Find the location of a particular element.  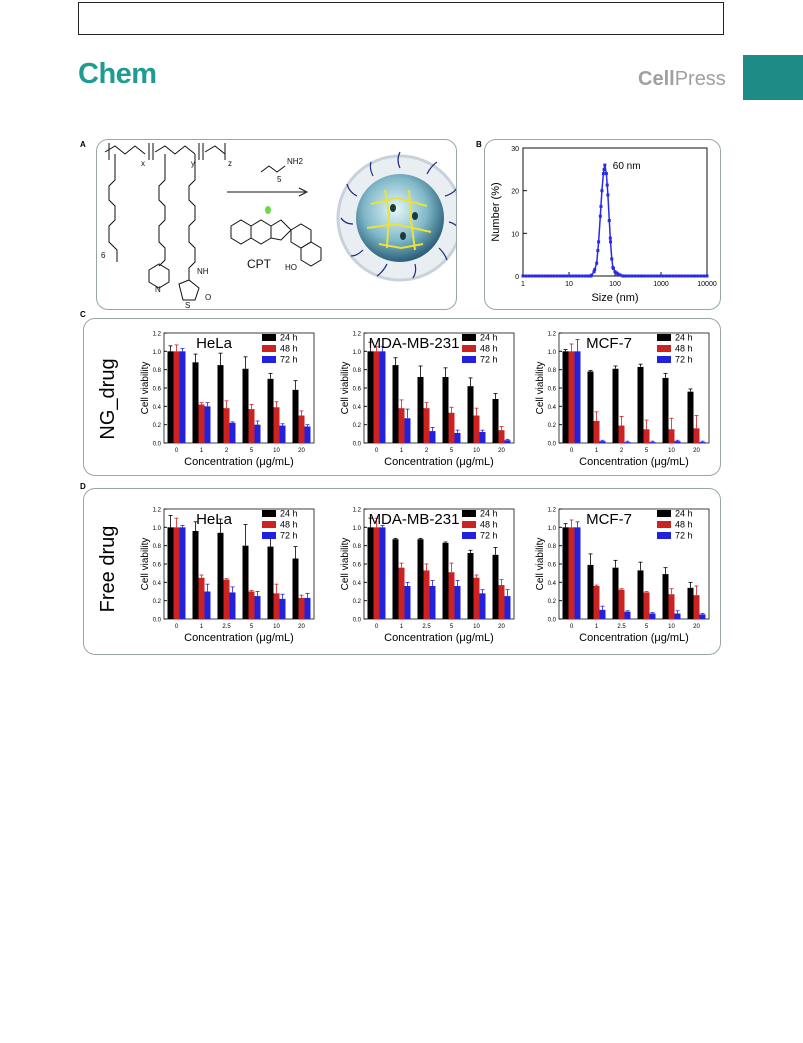

encapsulated-drug-dots is located at coordinates (404, 222).